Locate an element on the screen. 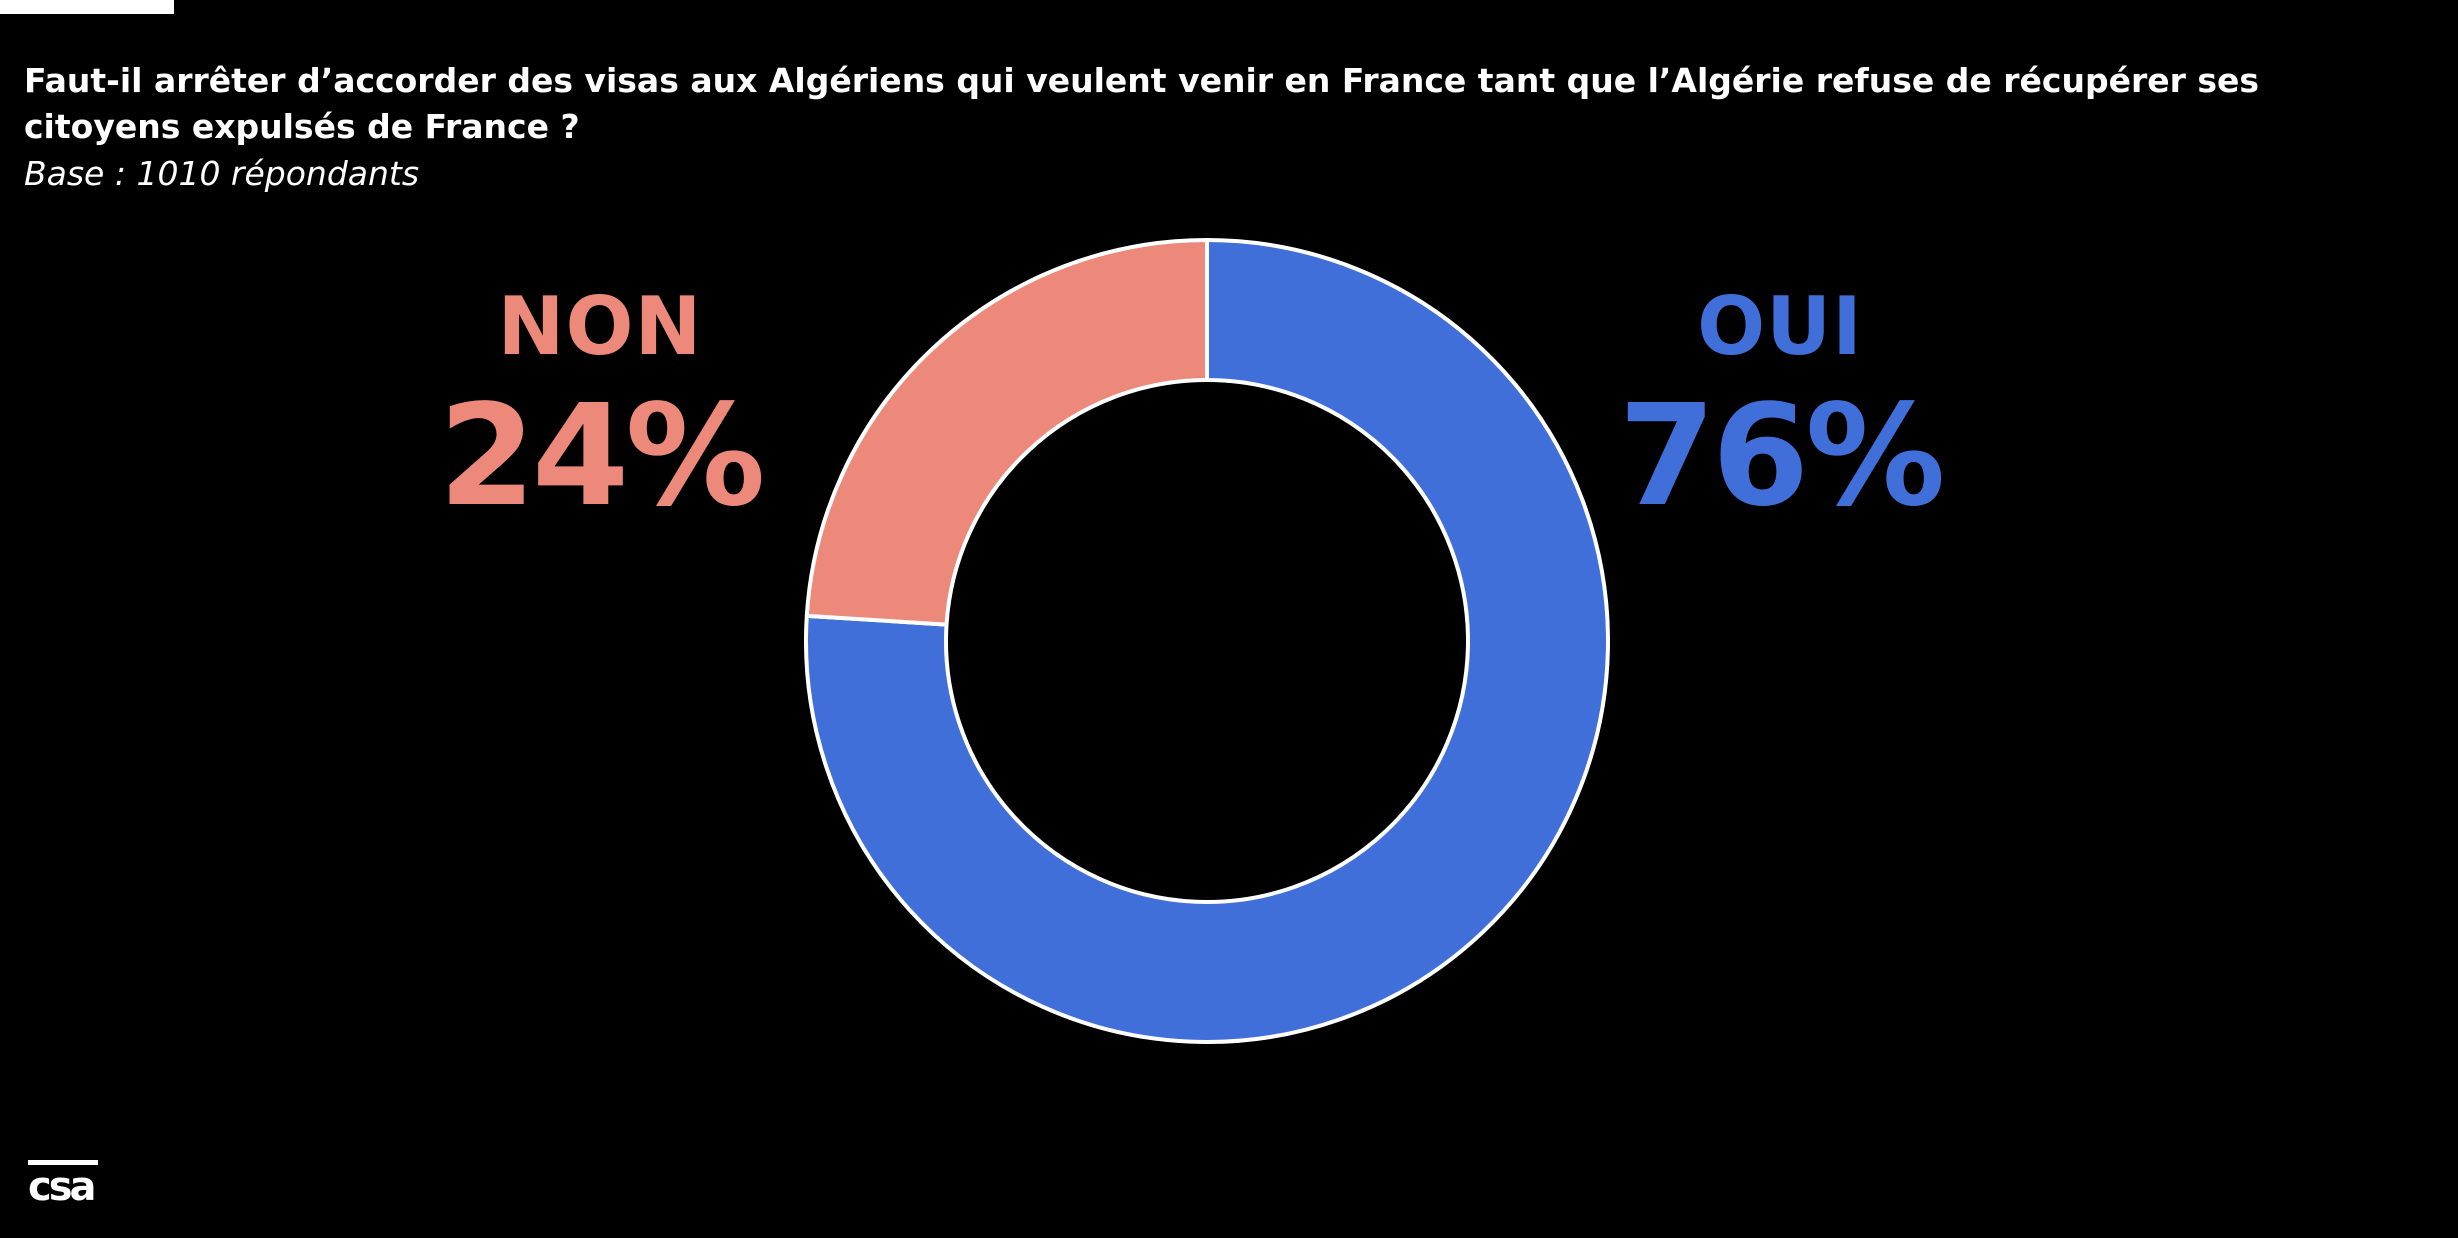 The image size is (2458, 1238). oui-percentage: 76% is located at coordinates (1781, 456).